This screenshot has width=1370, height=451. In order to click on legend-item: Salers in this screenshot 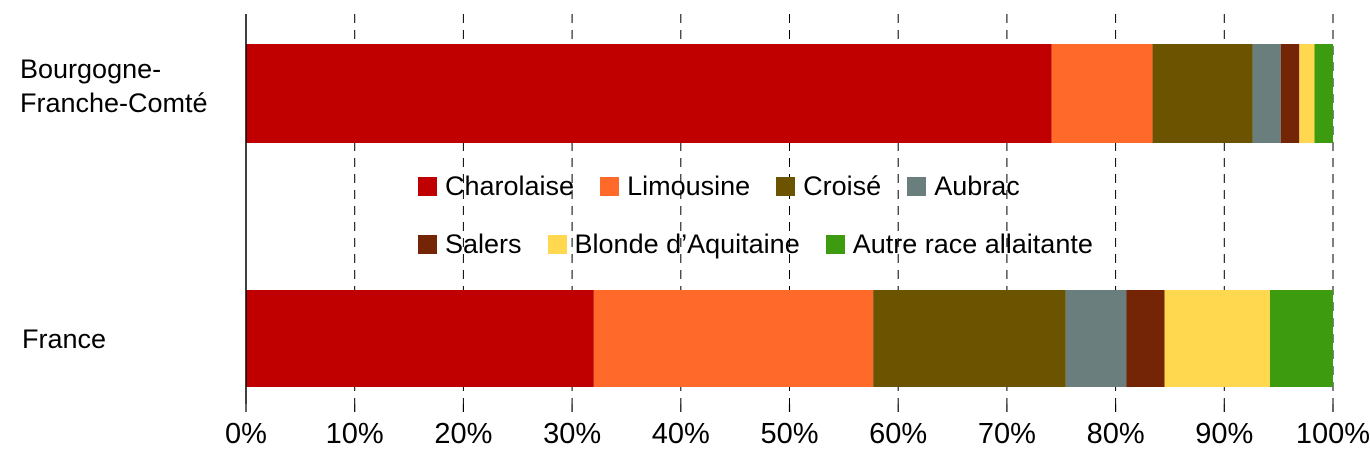, I will do `click(470, 244)`.